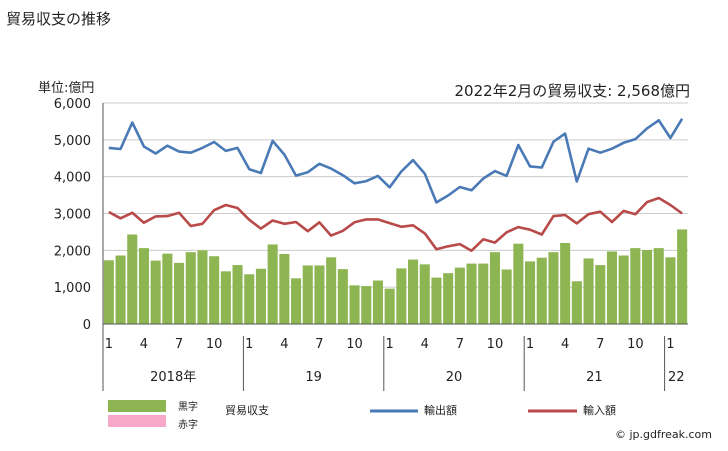 This screenshot has width=728, height=451. I want to click on y-tick-label: 6,000, so click(72, 104).